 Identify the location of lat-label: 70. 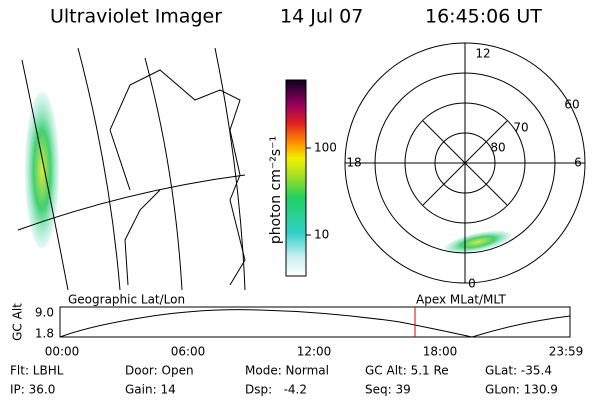
(520, 128).